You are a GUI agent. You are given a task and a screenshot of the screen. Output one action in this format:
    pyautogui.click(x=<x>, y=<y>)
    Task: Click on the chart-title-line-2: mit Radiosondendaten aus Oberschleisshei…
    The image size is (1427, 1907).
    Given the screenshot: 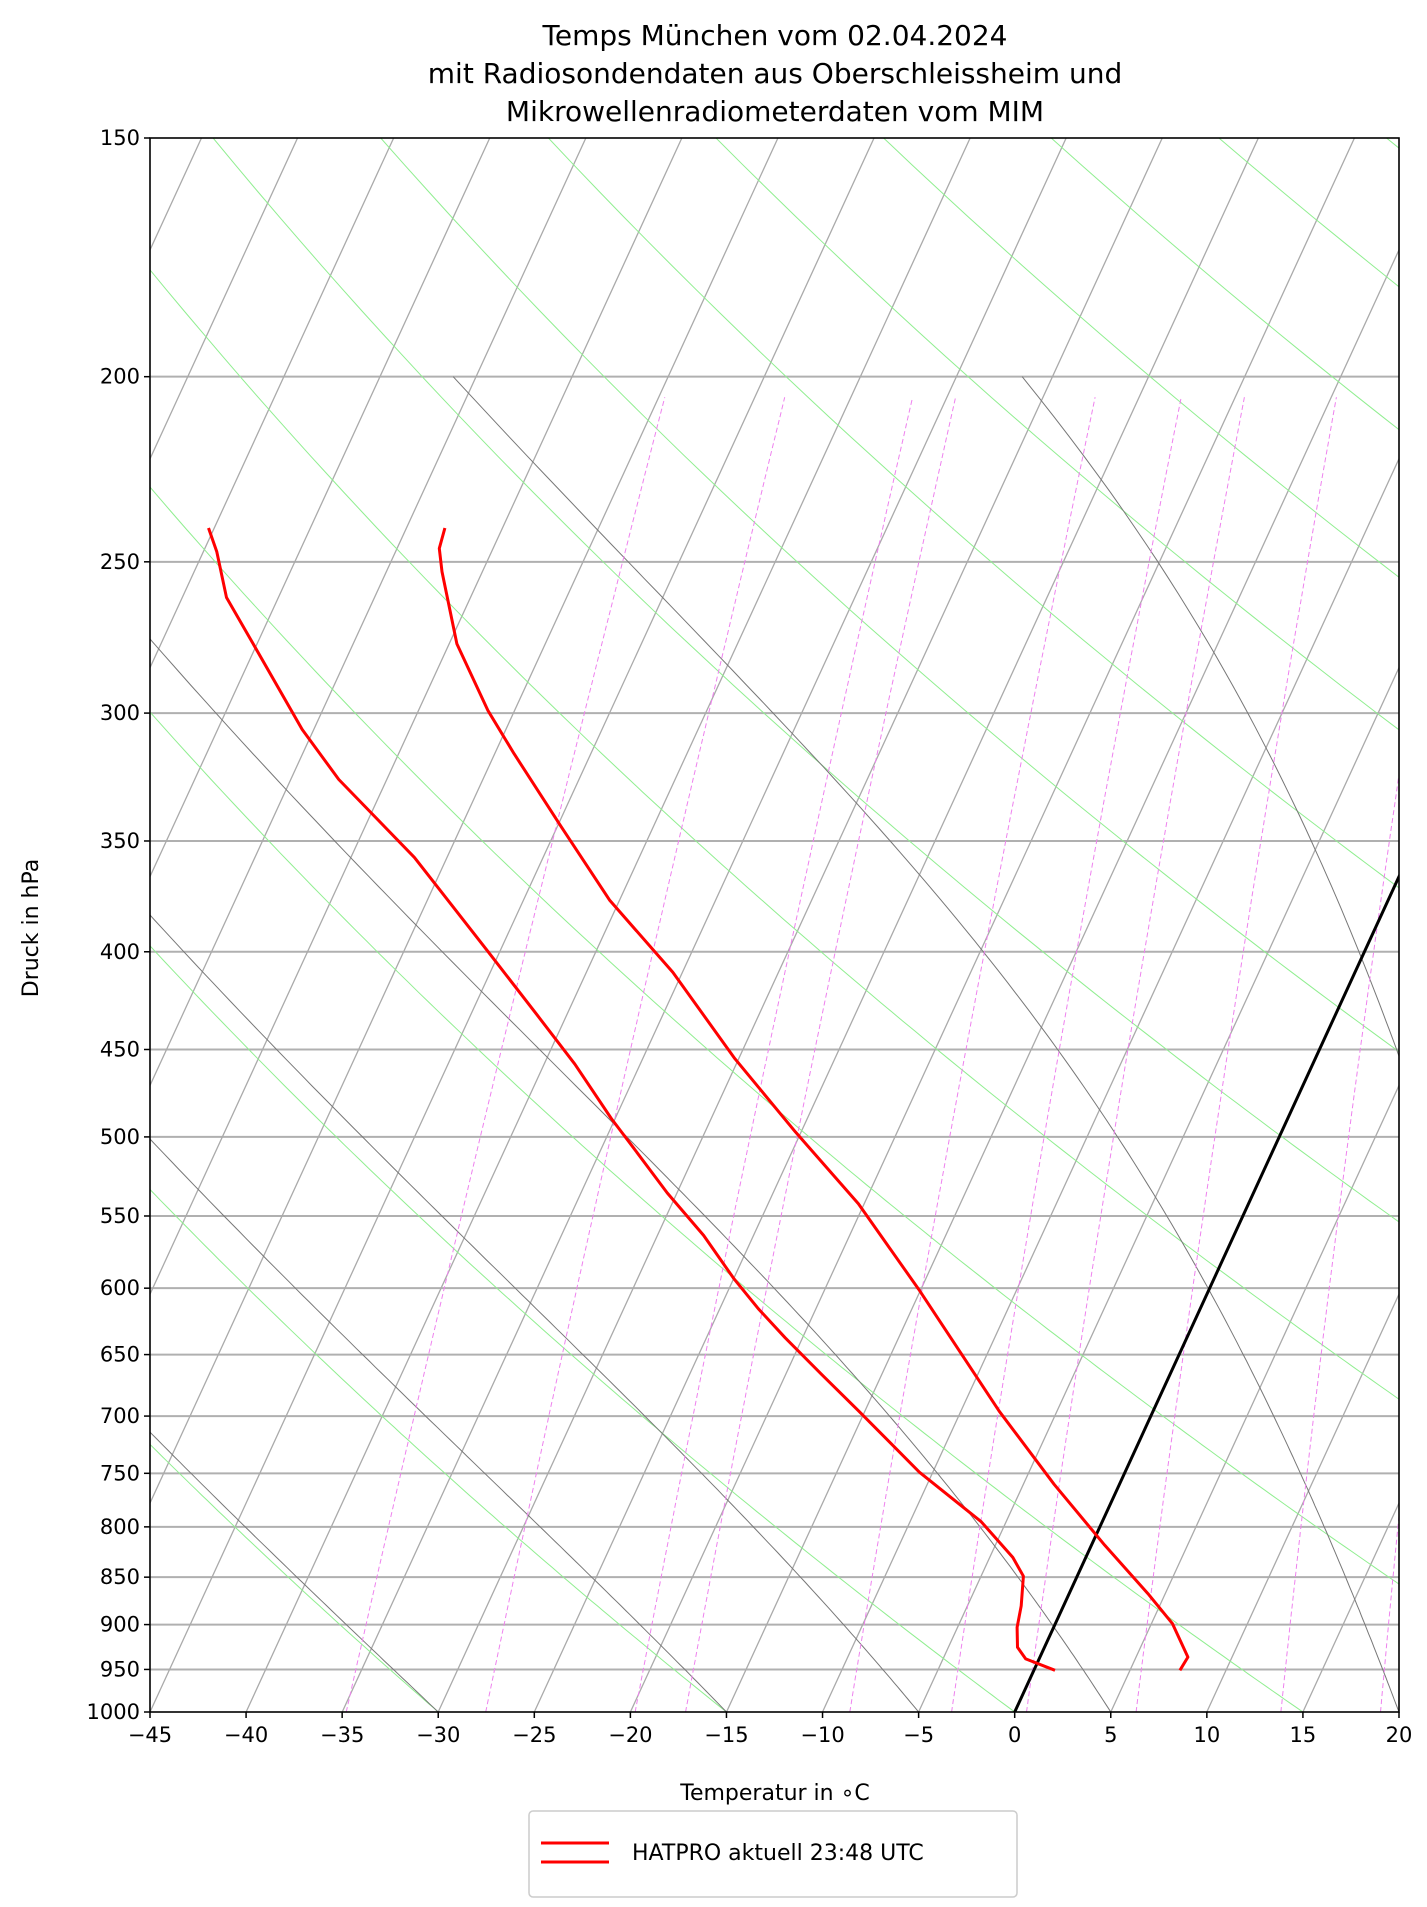 What is the action you would take?
    pyautogui.click(x=775, y=73)
    